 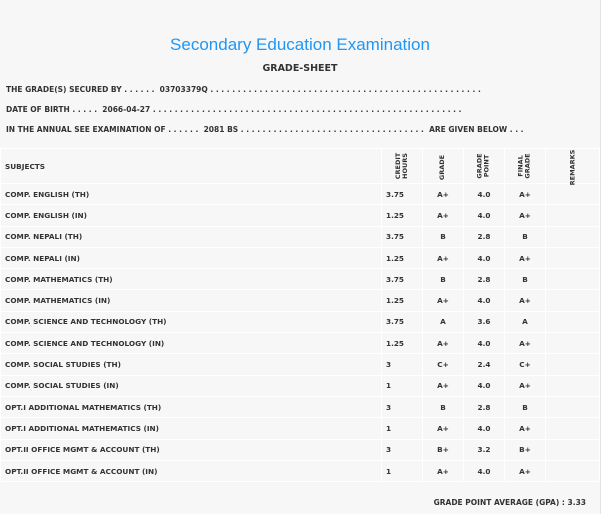 What do you see at coordinates (300, 44) in the screenshot?
I see `page-title: Secondary Education Examination` at bounding box center [300, 44].